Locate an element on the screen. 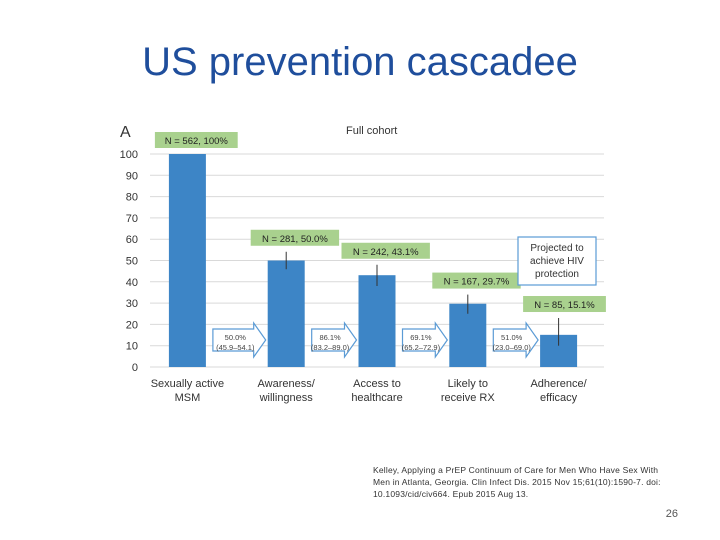  chart-title: Full cohort is located at coordinates (371, 131).